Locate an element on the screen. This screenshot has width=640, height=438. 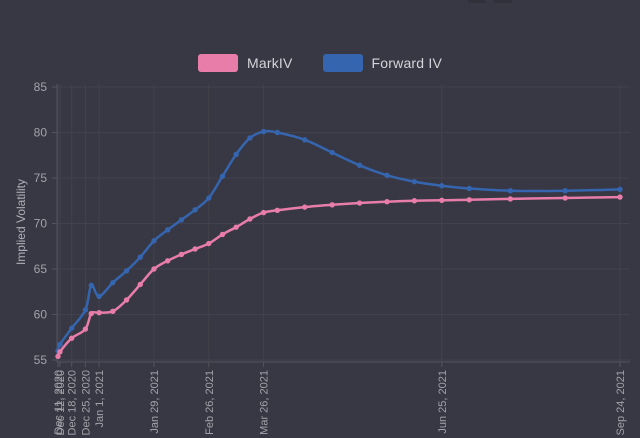
forward-iv-swatch is located at coordinates (342, 63).